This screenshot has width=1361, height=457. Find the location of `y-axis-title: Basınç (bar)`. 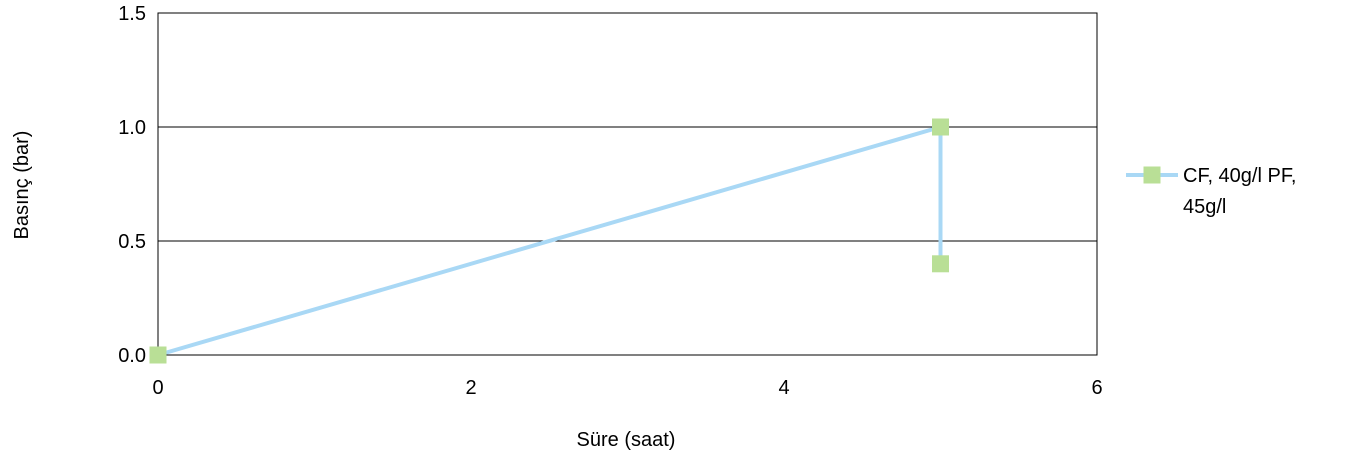

y-axis-title: Basınç (bar) is located at coordinates (22, 185).